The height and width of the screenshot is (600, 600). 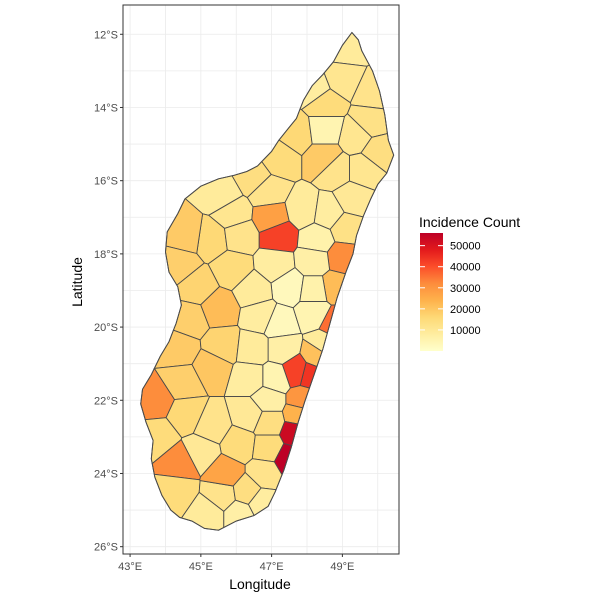 What do you see at coordinates (106, 182) in the screenshot?
I see `y-tick-label: 16°S` at bounding box center [106, 182].